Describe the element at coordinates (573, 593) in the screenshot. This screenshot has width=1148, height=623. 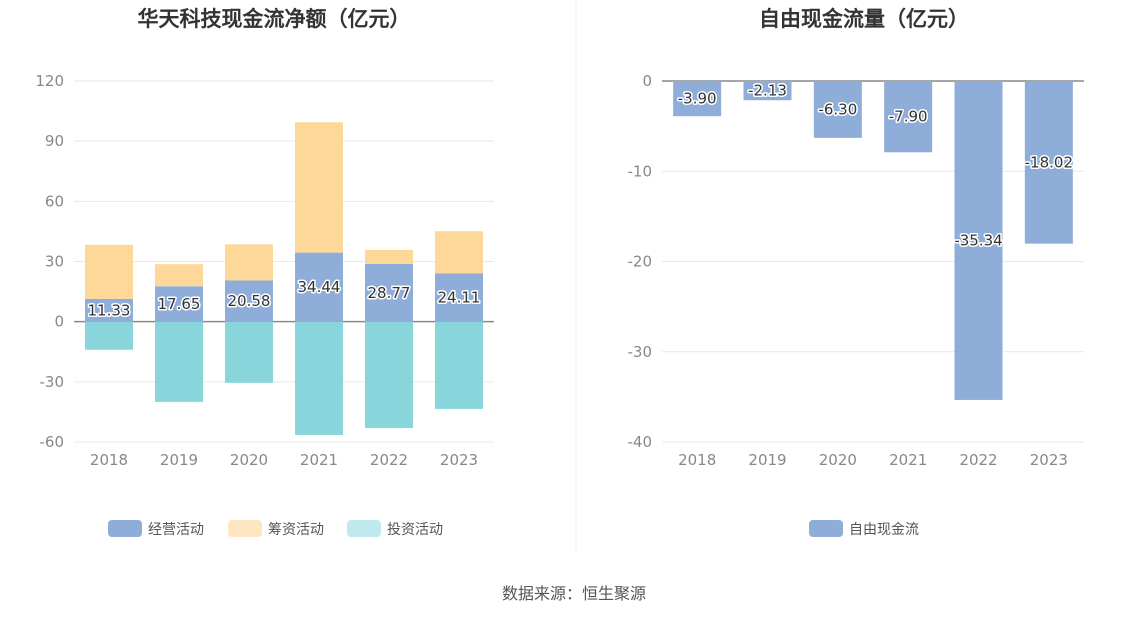
I see `data-source-note: 数据来源：恒生聚源` at that location.